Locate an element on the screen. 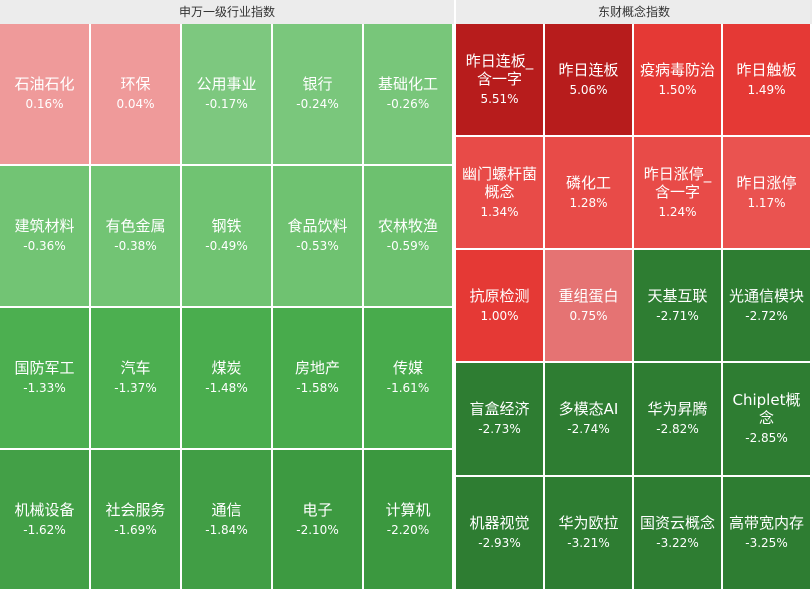 This screenshot has width=812, height=591. treemap-tile: 盲盒经济 -2.73% is located at coordinates (499, 419).